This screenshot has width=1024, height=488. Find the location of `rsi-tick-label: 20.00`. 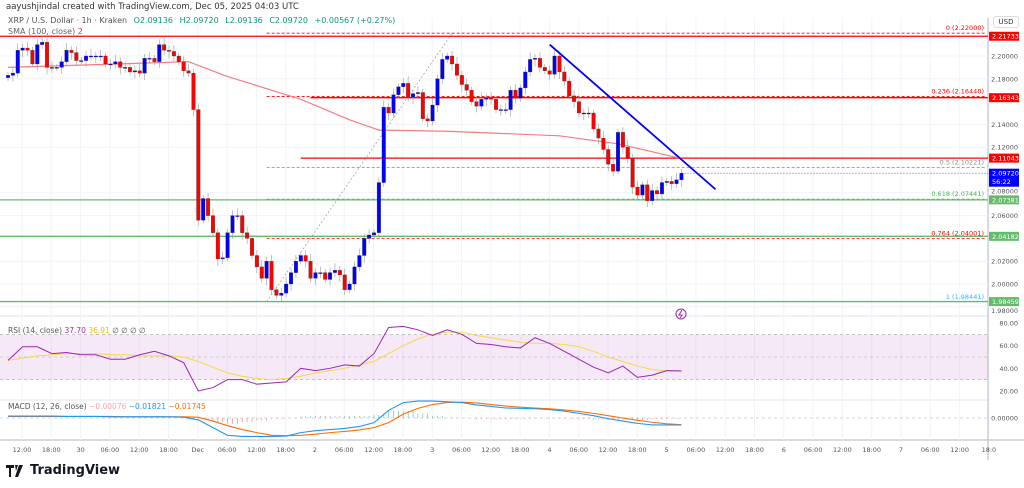

rsi-tick-label: 20.00 is located at coordinates (1008, 391).